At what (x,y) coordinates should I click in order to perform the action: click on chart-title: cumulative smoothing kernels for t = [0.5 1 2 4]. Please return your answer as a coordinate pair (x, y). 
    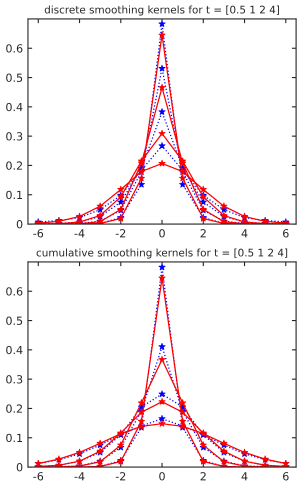
    Looking at the image, I should click on (162, 253).